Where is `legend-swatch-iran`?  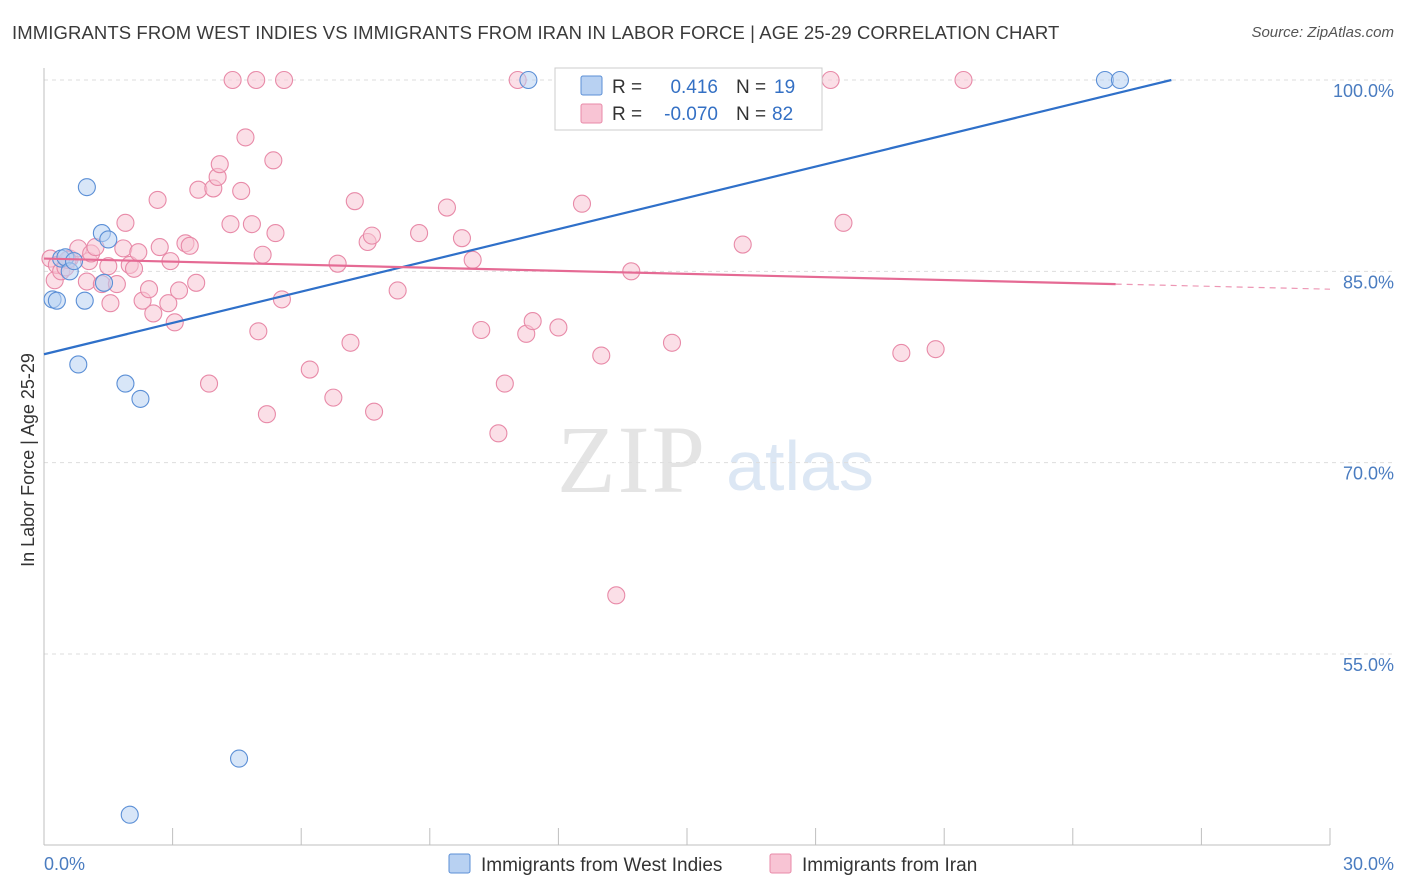 legend-swatch-iran is located at coordinates (591, 113).